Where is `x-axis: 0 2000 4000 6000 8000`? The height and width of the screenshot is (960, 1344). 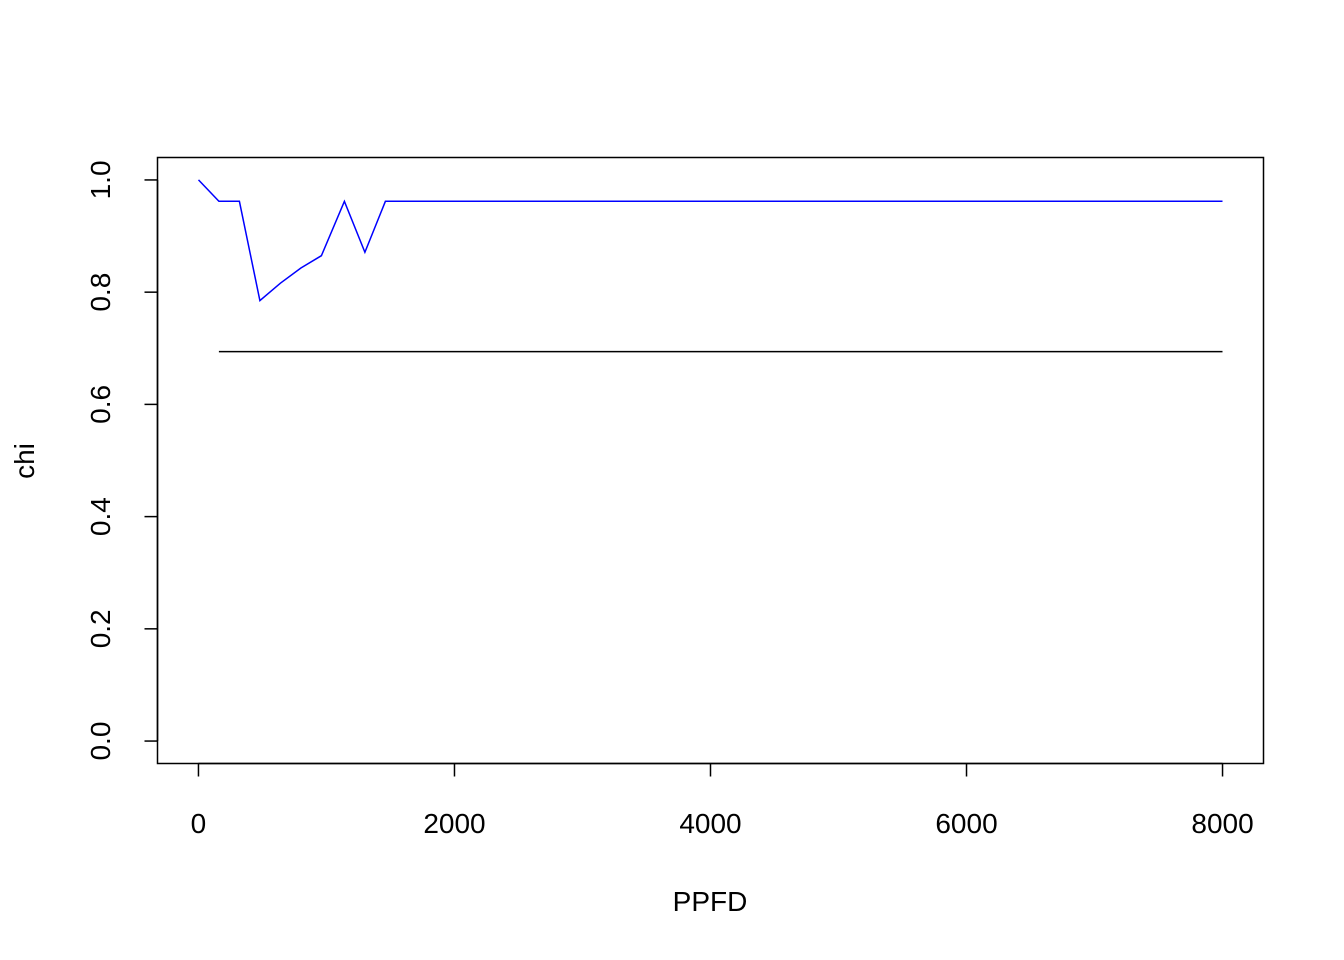
x-axis: 0 2000 4000 6000 8000 is located at coordinates (722, 800).